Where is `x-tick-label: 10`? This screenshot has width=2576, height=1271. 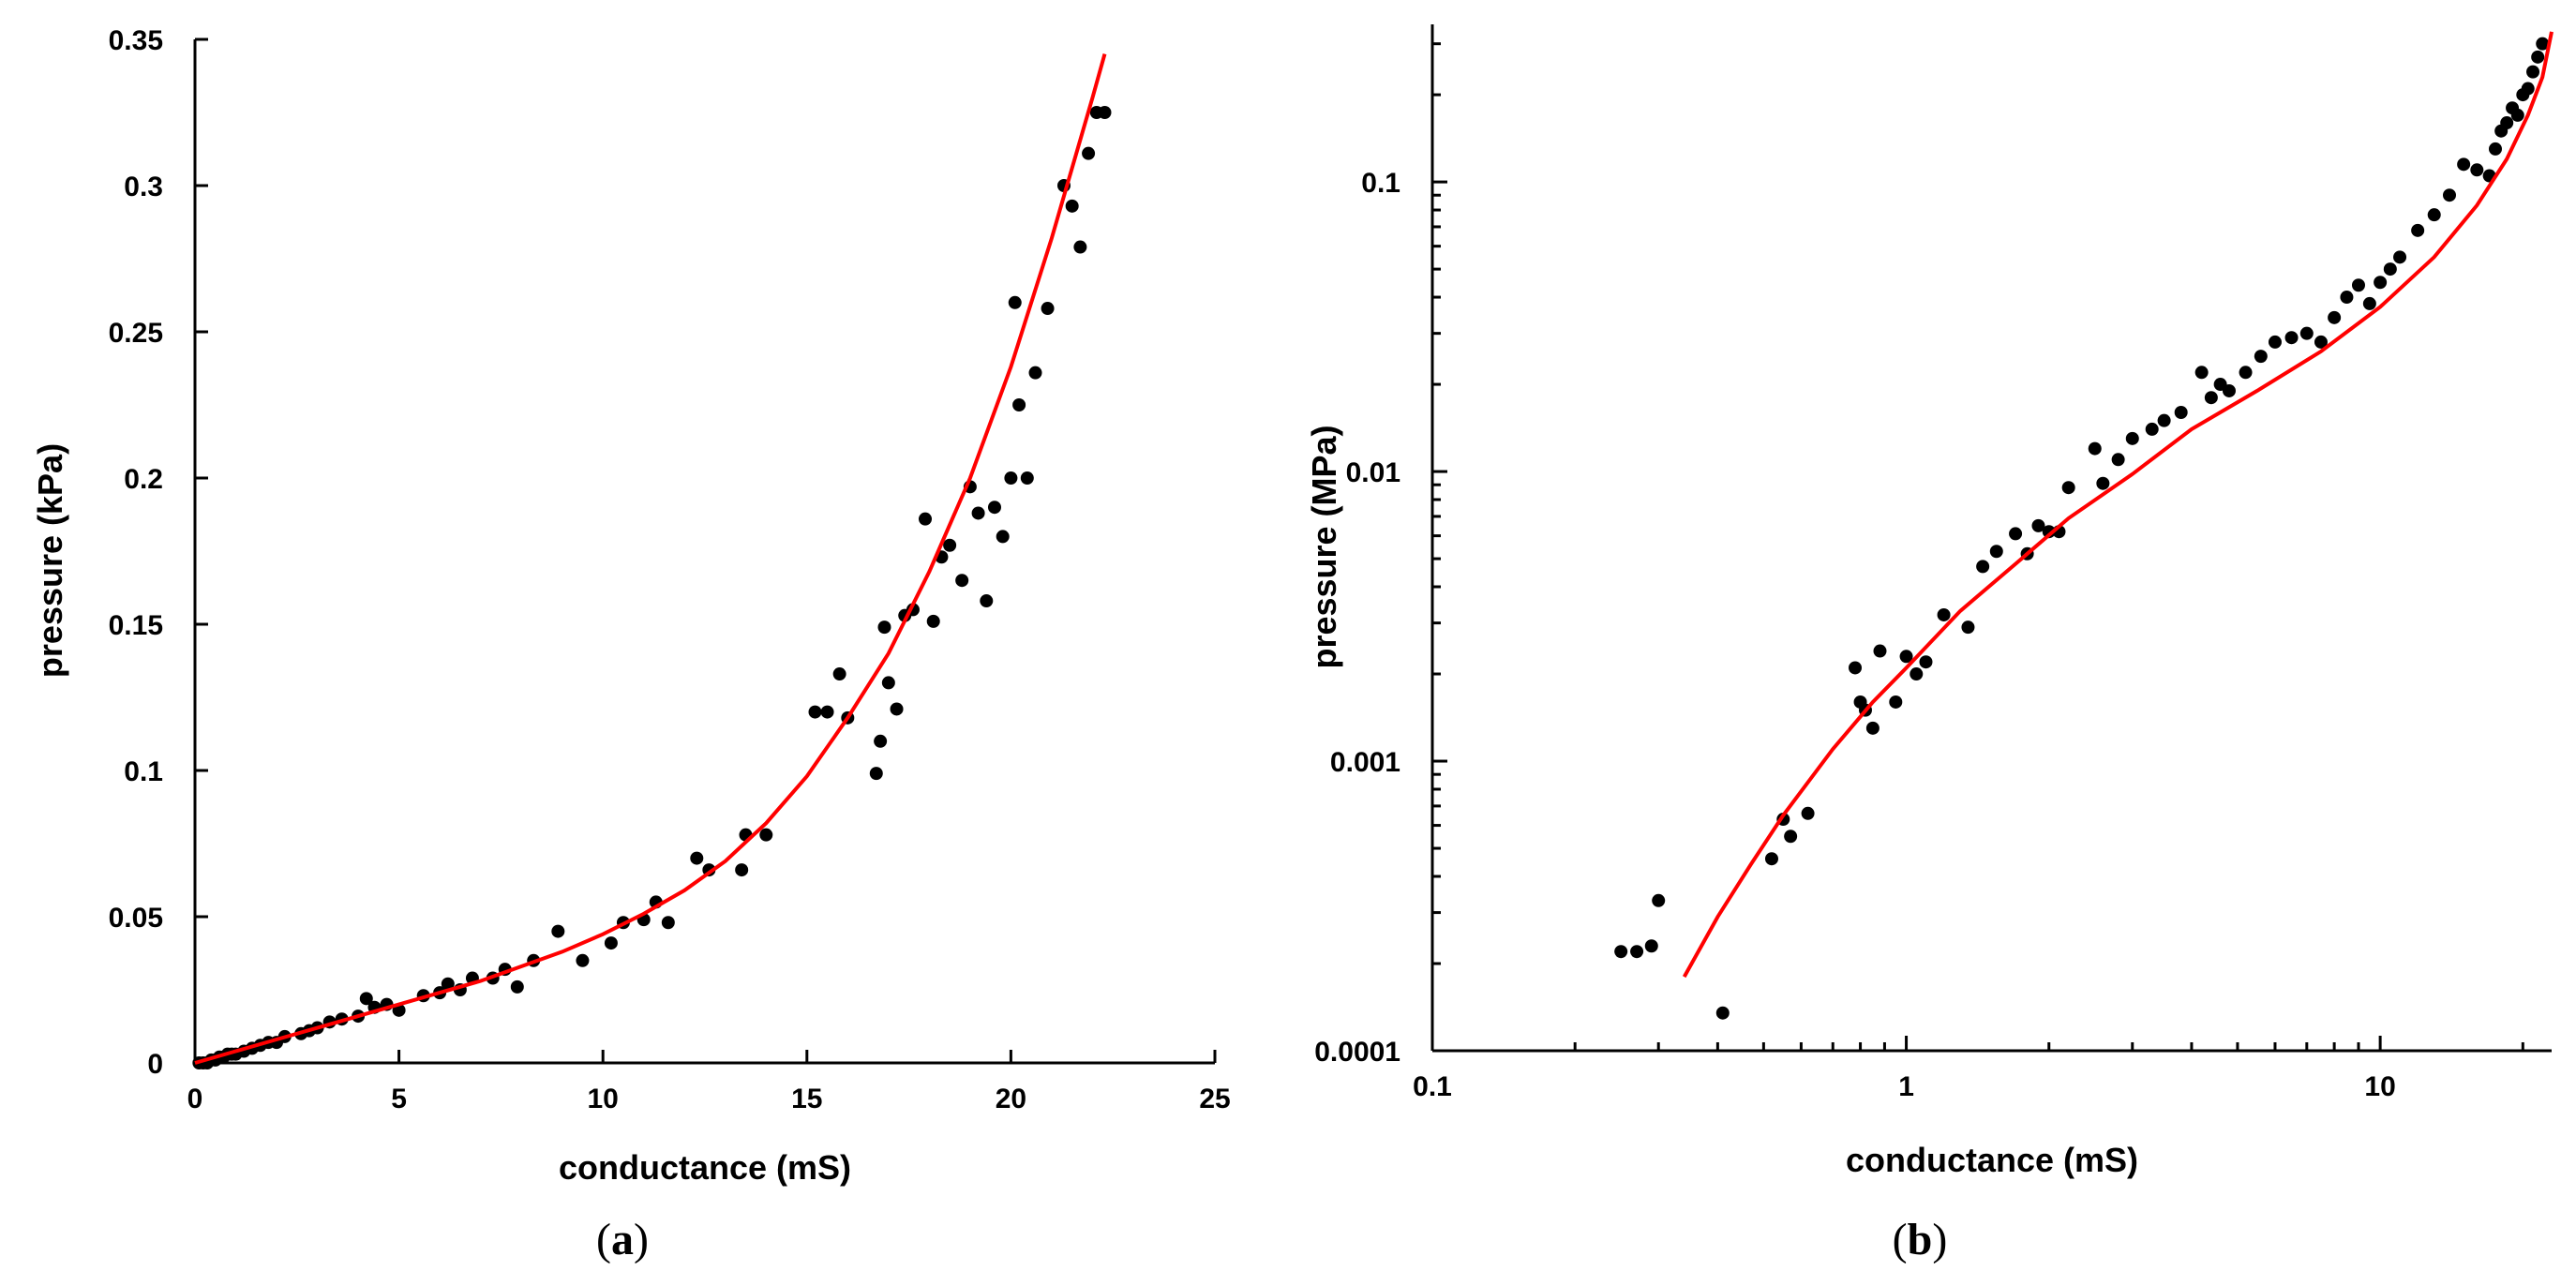
x-tick-label: 10 is located at coordinates (603, 1099).